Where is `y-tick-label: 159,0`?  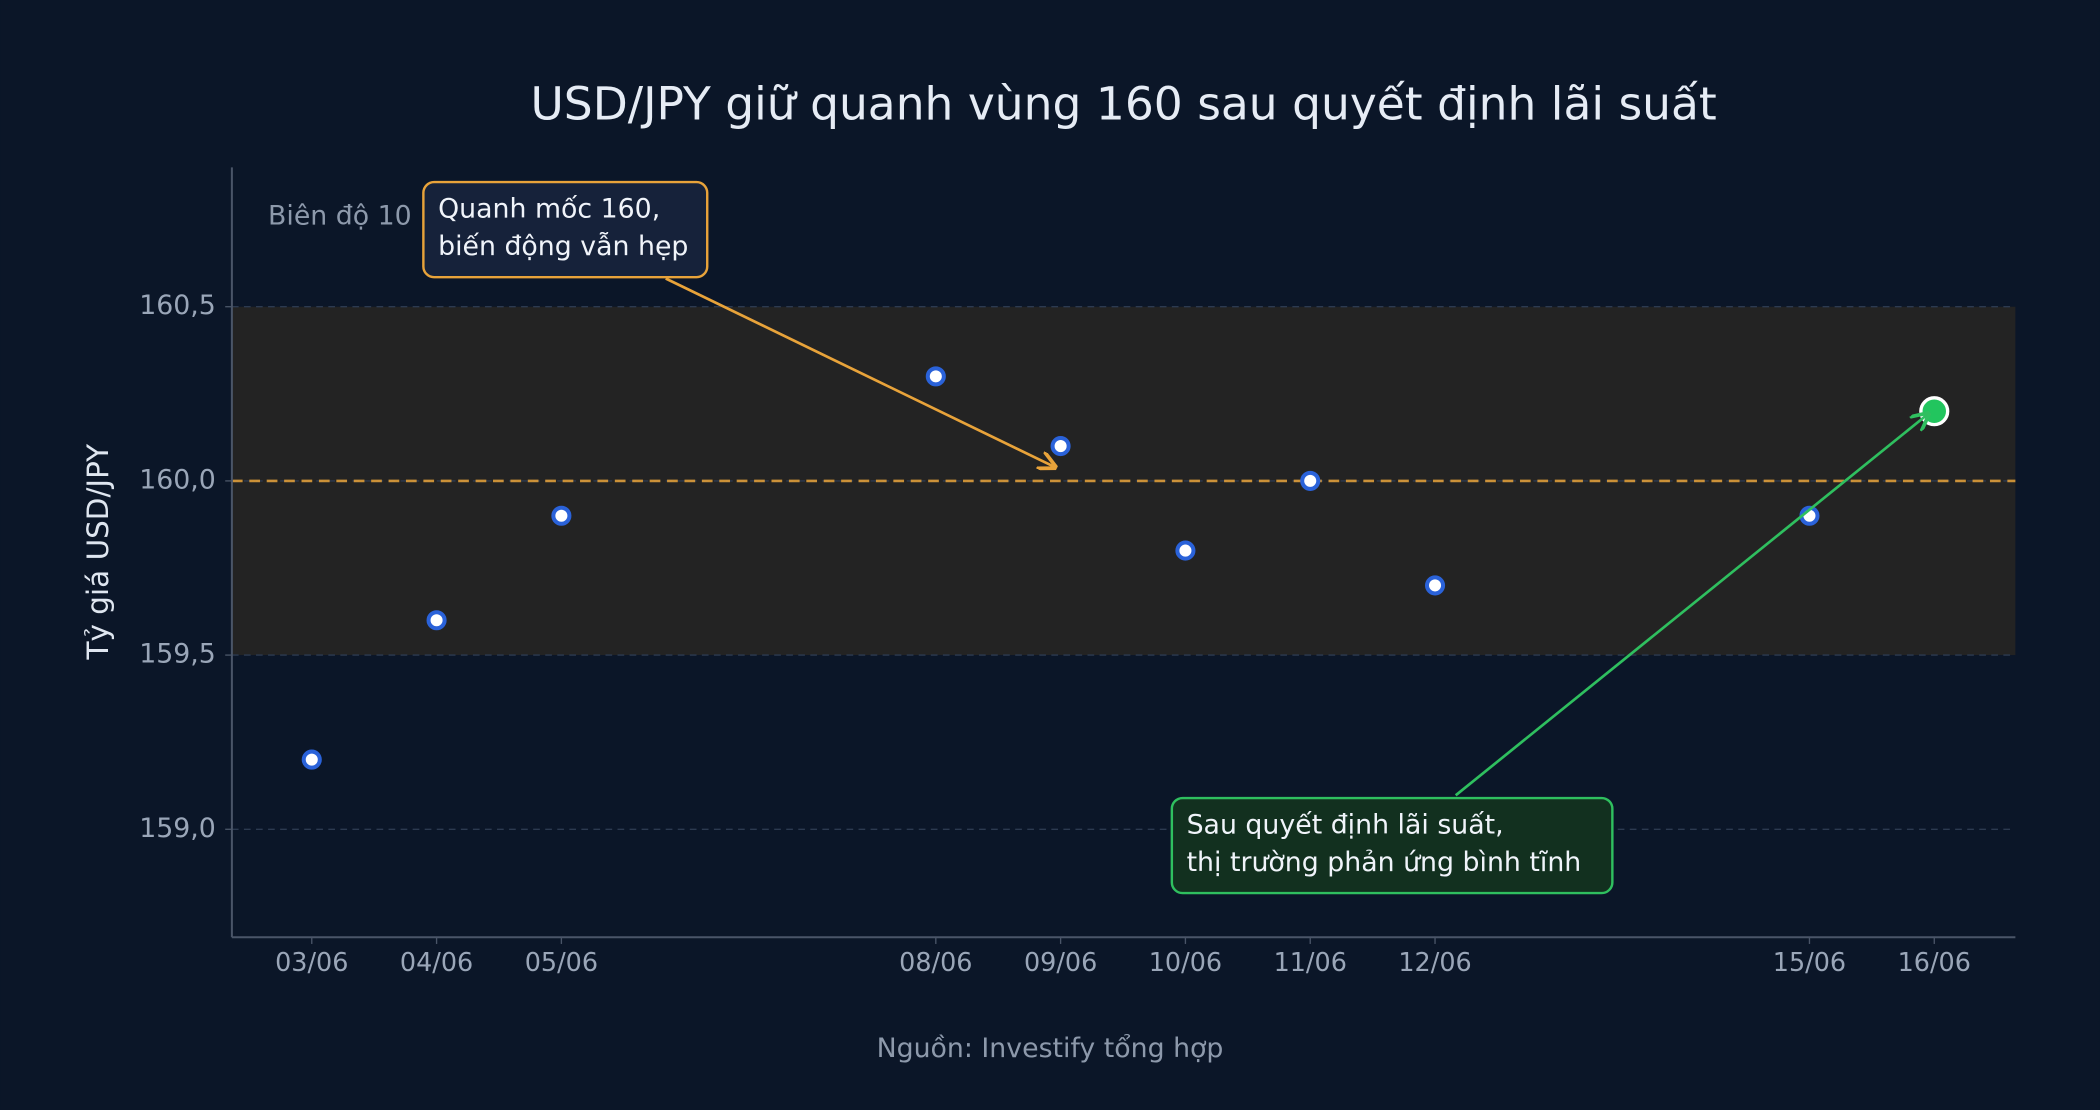 y-tick-label: 159,0 is located at coordinates (177, 828).